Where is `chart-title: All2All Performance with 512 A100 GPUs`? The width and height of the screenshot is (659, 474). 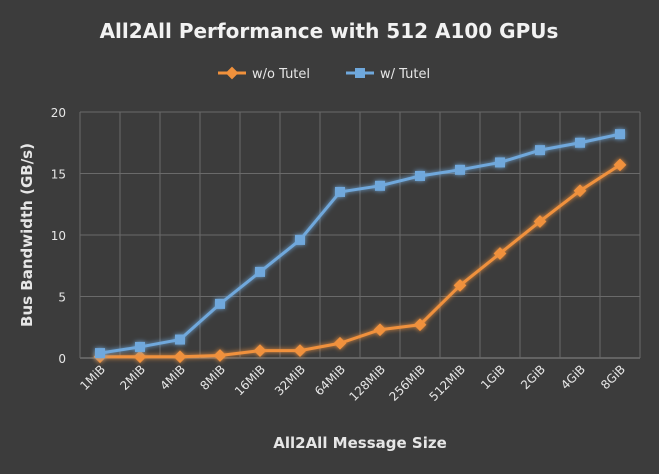 chart-title: All2All Performance with 512 A100 GPUs is located at coordinates (329, 31).